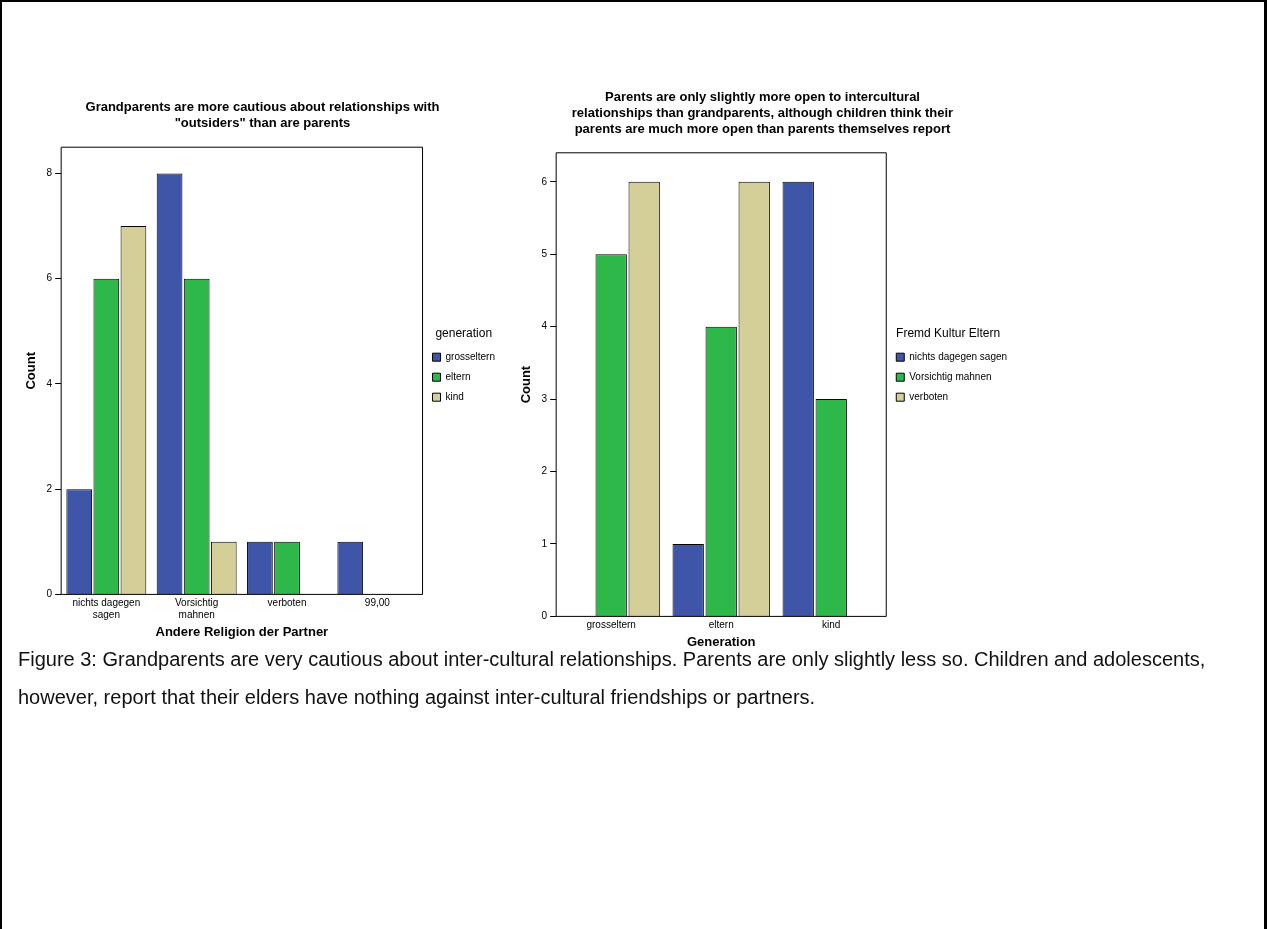  What do you see at coordinates (544, 253) in the screenshot?
I see `y-tick-label: 5` at bounding box center [544, 253].